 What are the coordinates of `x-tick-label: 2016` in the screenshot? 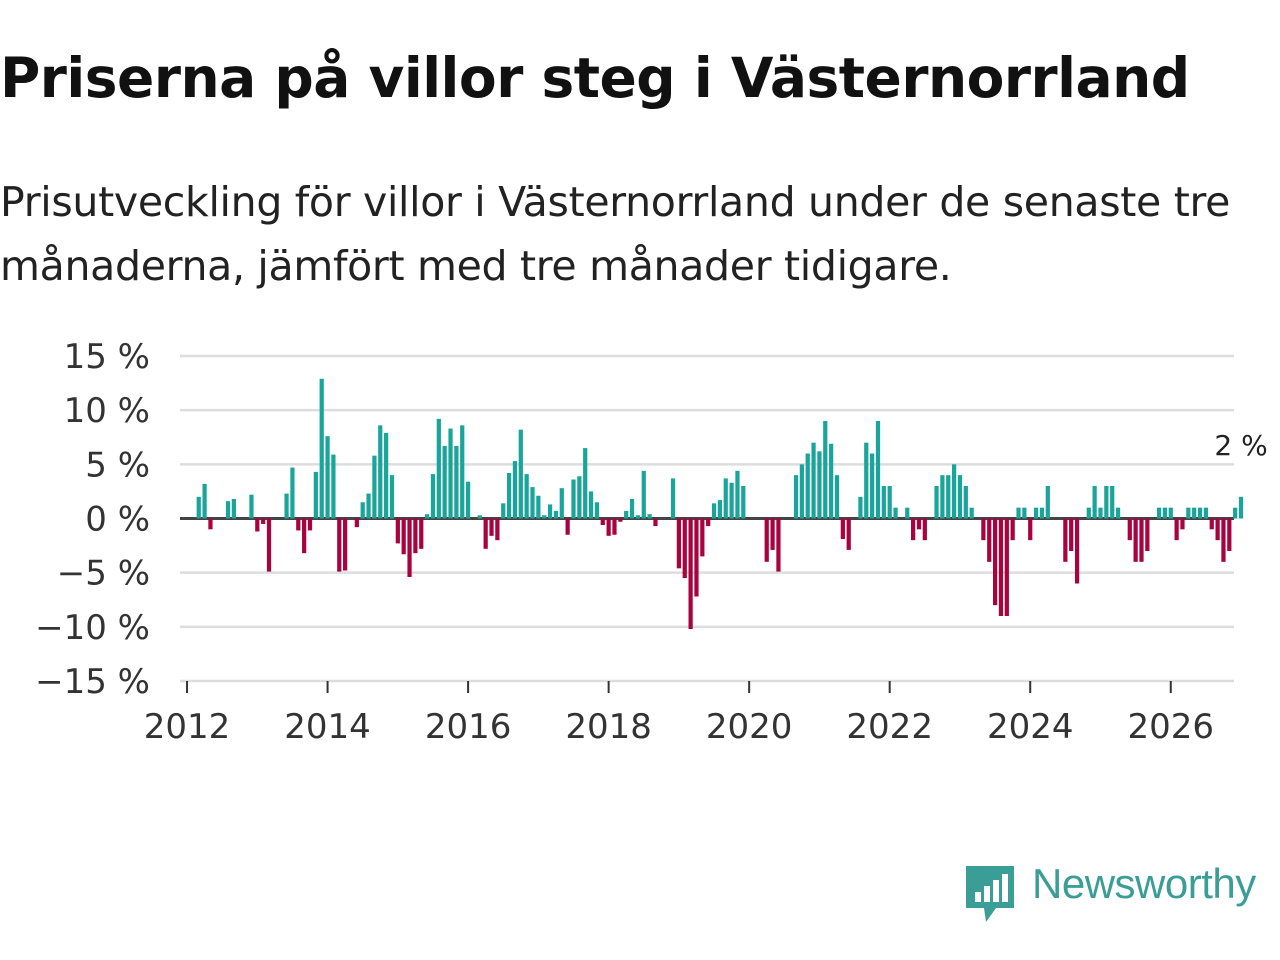 It's located at (468, 727).